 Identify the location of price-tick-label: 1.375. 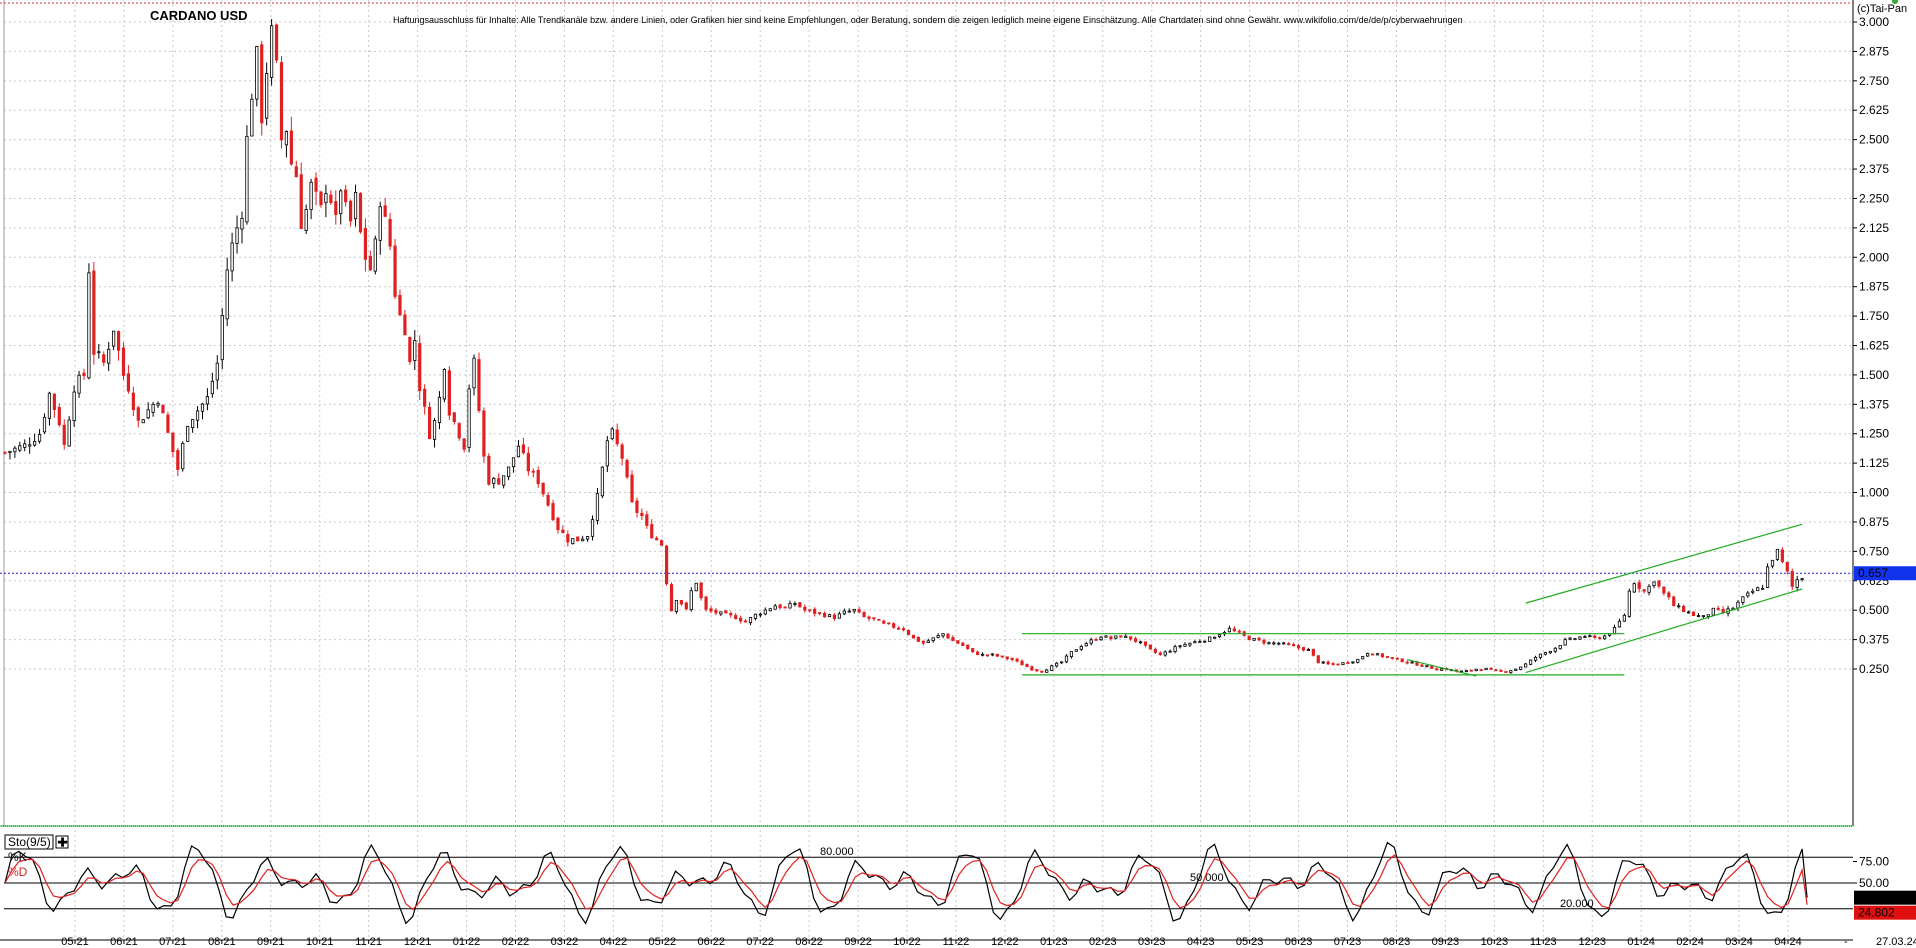
(1874, 404).